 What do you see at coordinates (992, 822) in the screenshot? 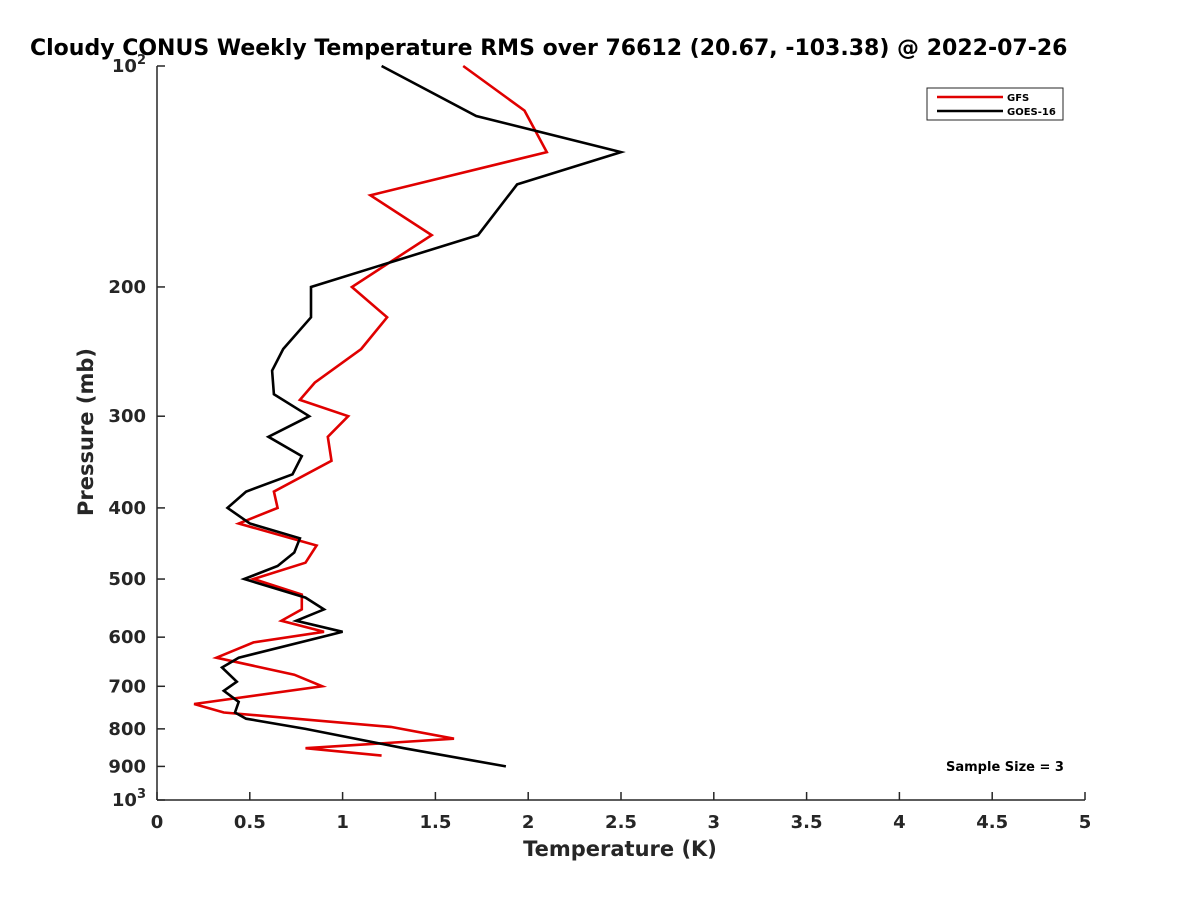
I see `x-tick-label: 4.5` at bounding box center [992, 822].